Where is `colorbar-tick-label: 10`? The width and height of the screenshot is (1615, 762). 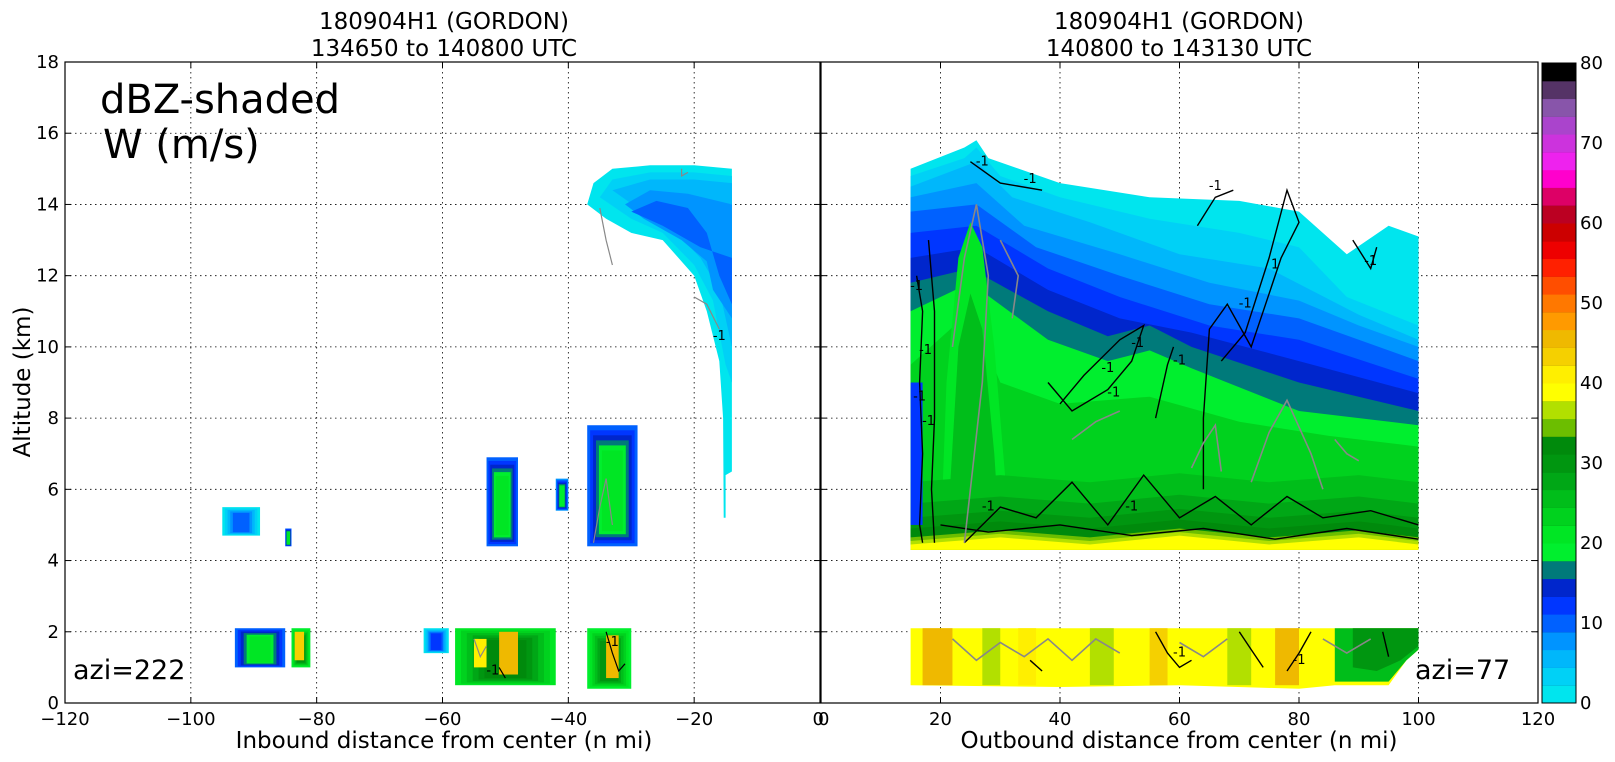
colorbar-tick-label: 10 is located at coordinates (1591, 623).